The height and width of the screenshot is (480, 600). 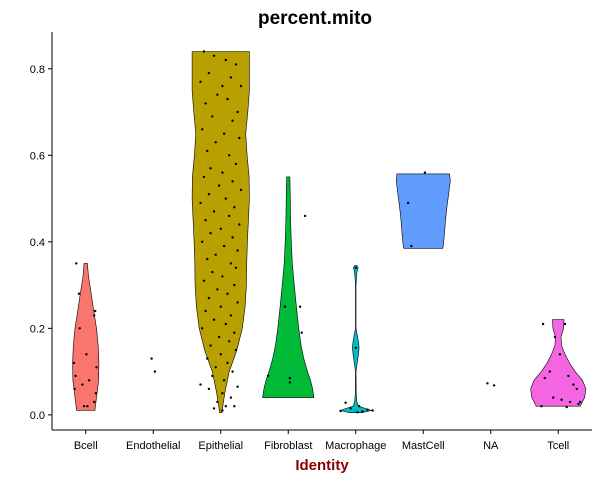 I want to click on x-tick-label: Endothelial, so click(x=153, y=446).